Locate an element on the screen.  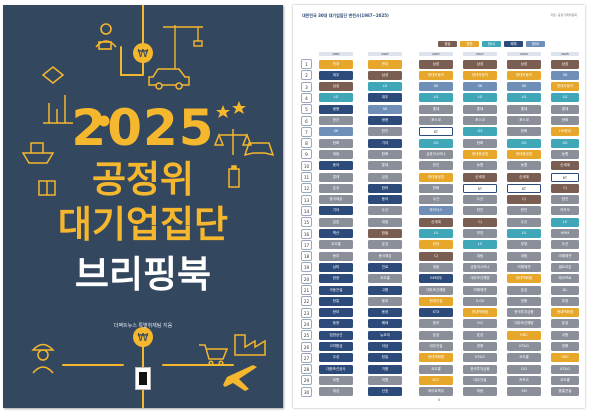
stars-icon is located at coordinates (231, 109).